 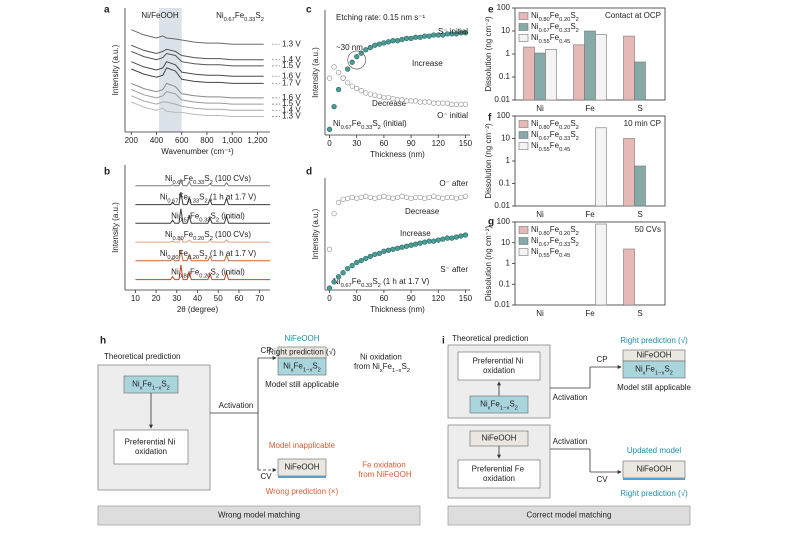 I want to click on diagram-label: CP, so click(x=601, y=359).